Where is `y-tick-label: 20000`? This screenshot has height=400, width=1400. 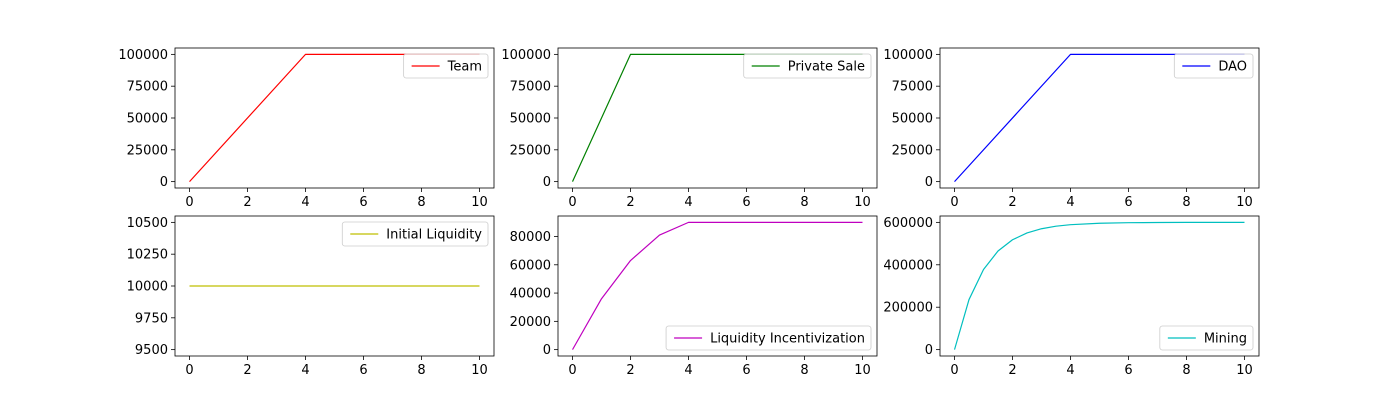
y-tick-label: 20000 is located at coordinates (530, 322).